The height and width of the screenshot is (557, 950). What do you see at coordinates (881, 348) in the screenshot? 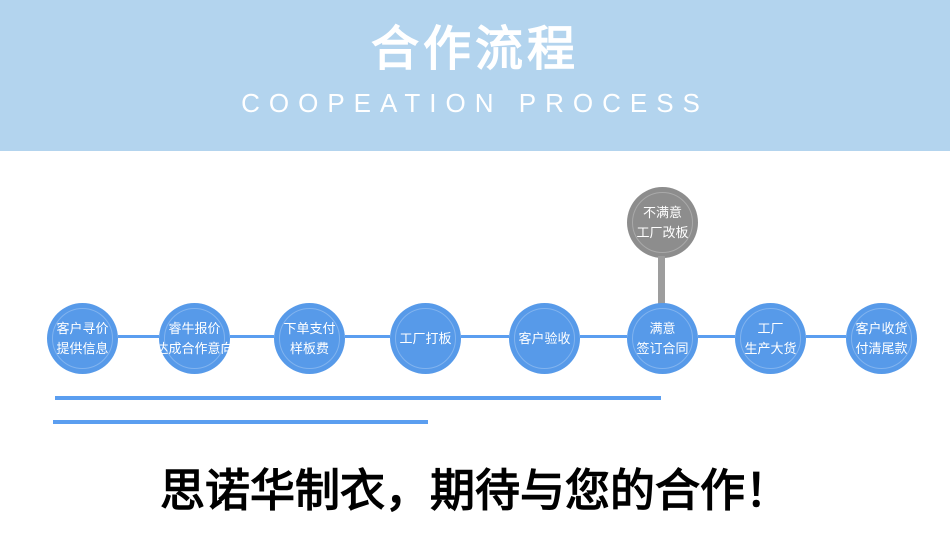
I see `flow-node-label: 付清尾款` at bounding box center [881, 348].